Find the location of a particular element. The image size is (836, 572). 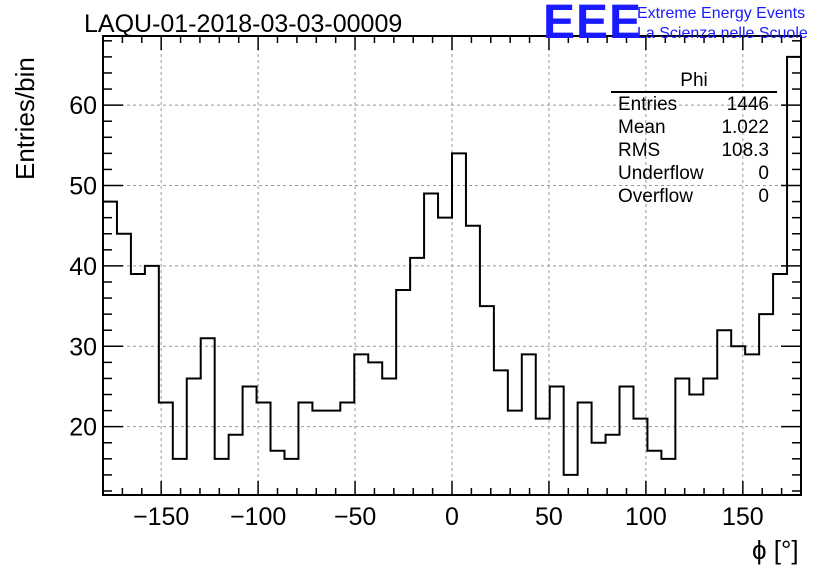

x-tick-labels: −150 −100 −50 0 50 100 150 is located at coordinates (448, 517).